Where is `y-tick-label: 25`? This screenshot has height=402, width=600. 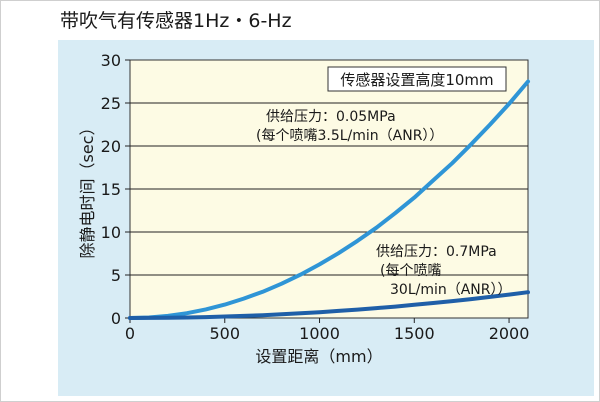
y-tick-label: 25 is located at coordinates (111, 103).